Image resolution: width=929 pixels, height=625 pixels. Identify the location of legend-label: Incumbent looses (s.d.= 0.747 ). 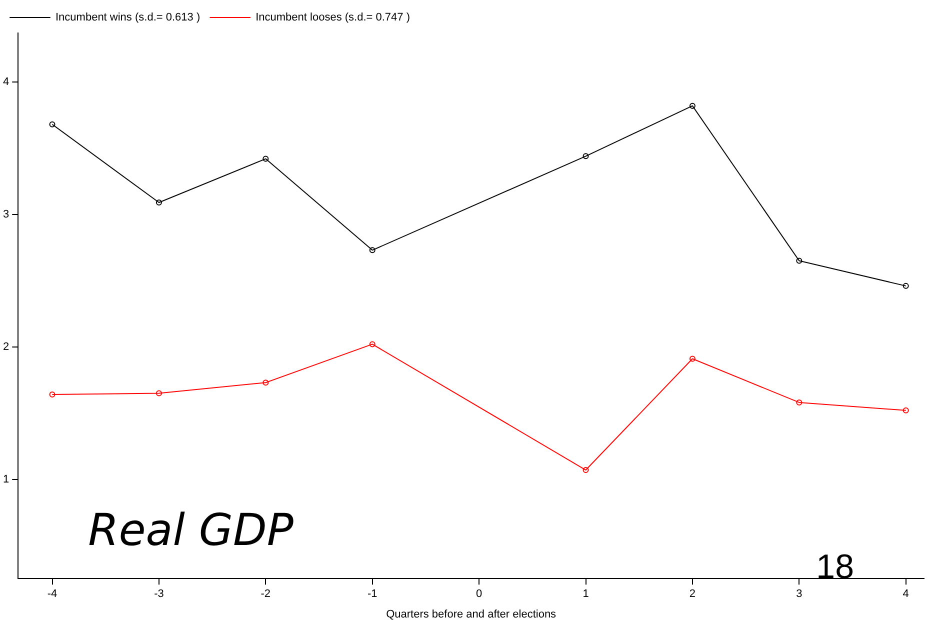
(333, 18).